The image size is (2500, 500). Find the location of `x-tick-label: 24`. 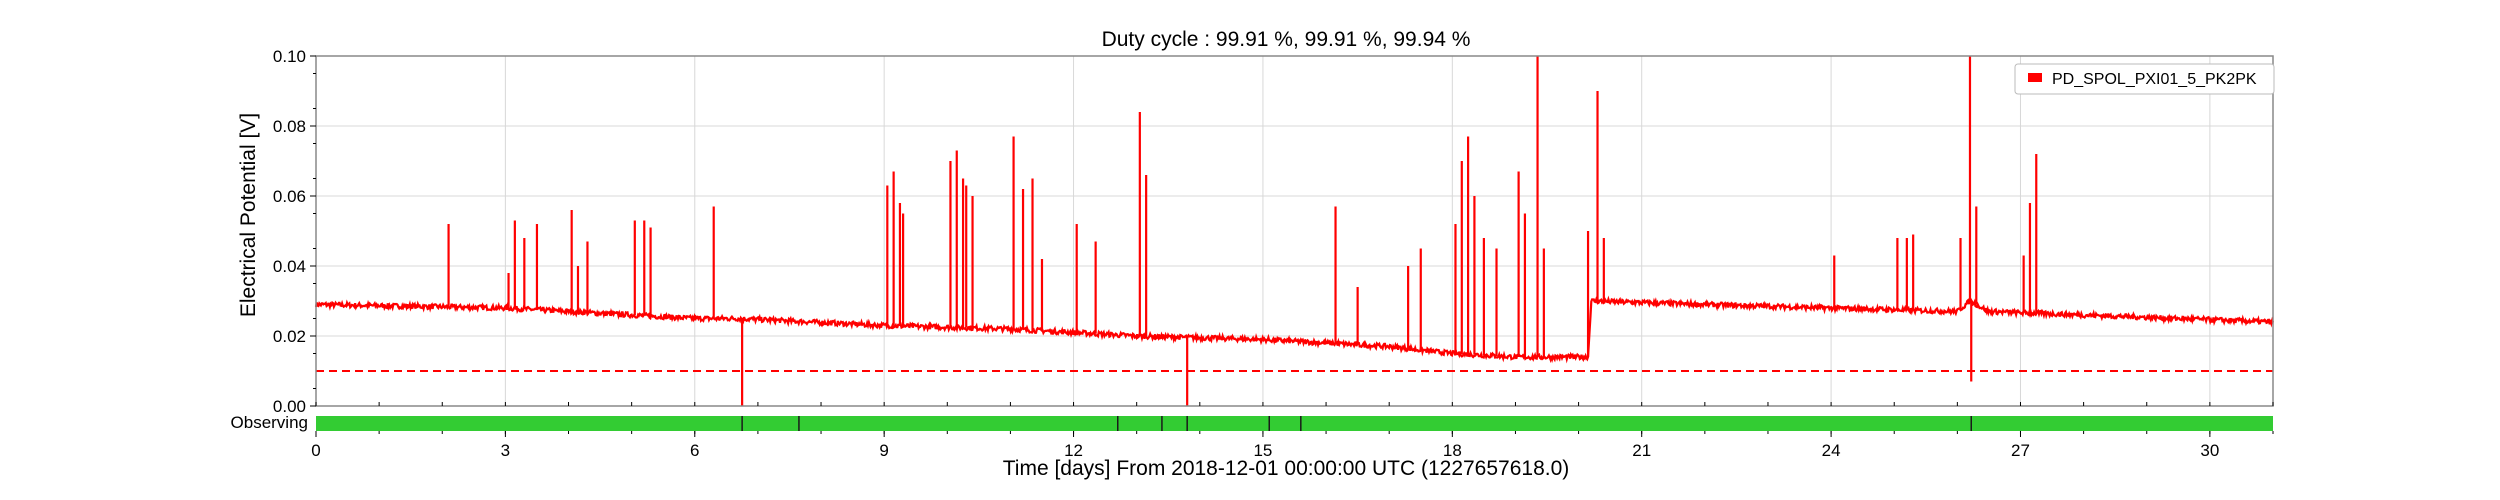

x-tick-label: 24 is located at coordinates (1831, 450).